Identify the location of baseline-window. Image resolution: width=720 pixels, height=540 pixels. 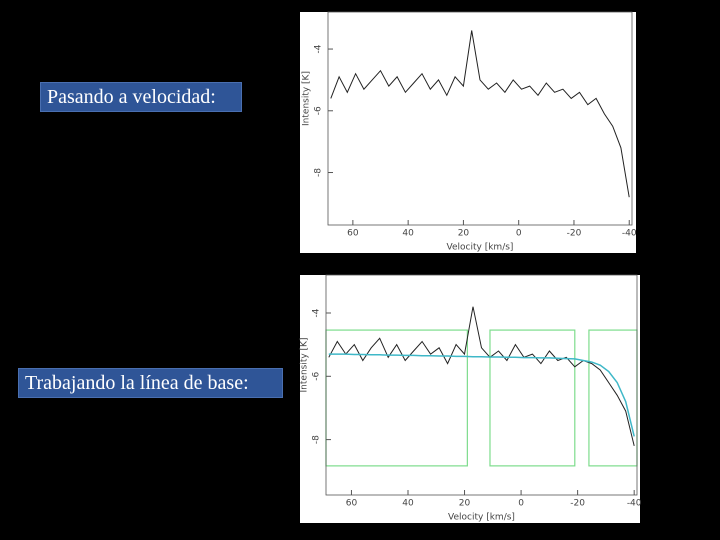
(532, 398).